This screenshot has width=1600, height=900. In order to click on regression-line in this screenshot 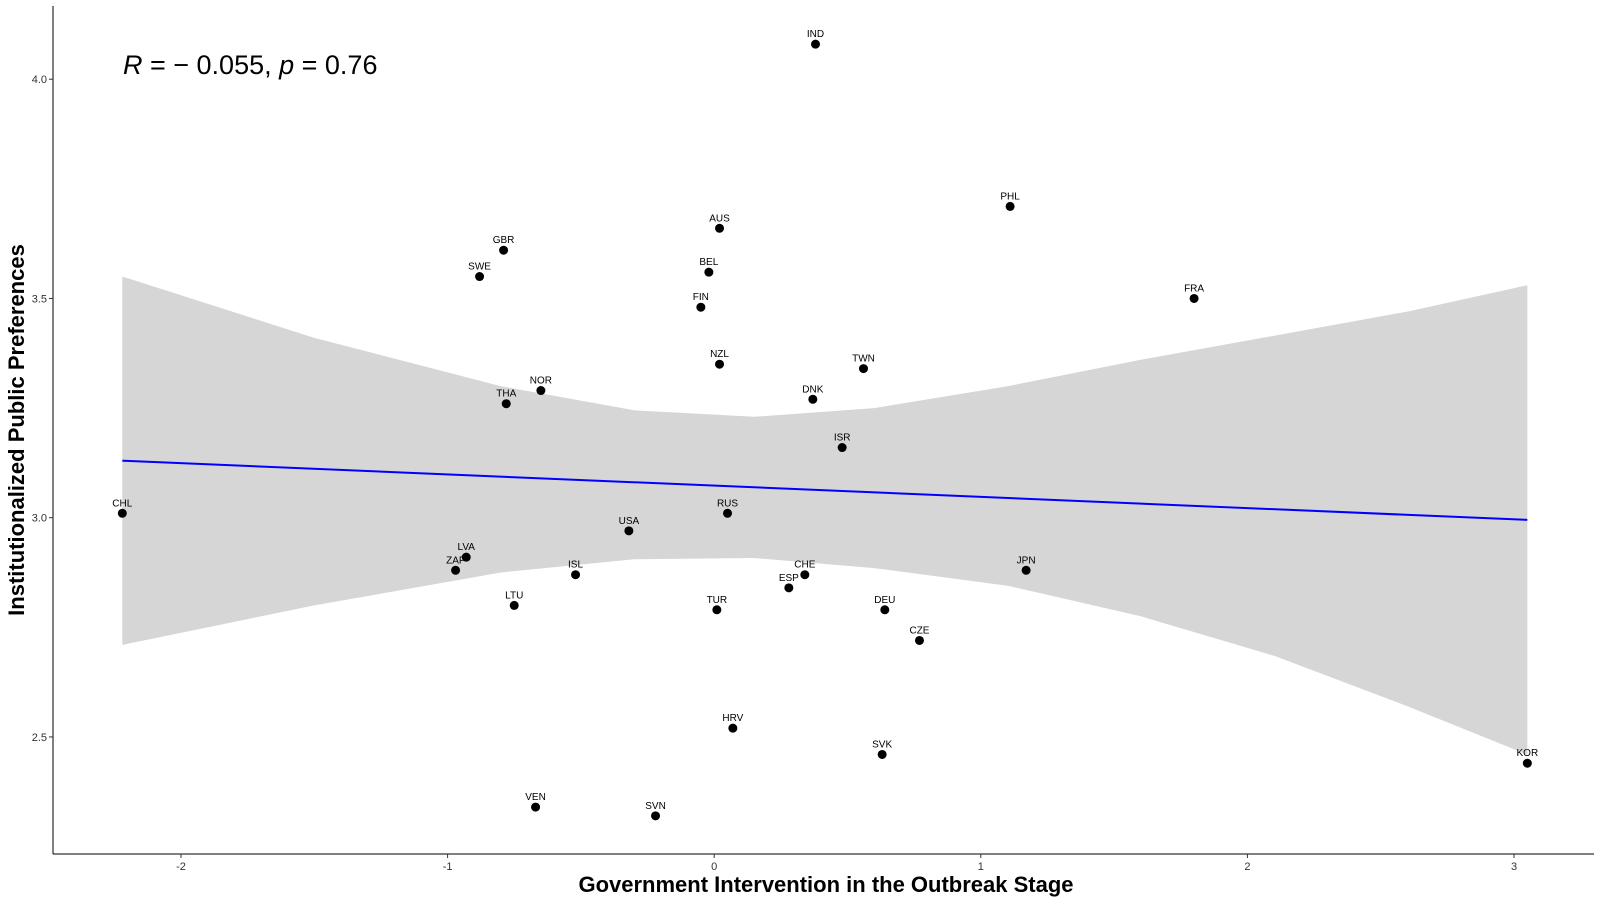, I will do `click(825, 490)`.